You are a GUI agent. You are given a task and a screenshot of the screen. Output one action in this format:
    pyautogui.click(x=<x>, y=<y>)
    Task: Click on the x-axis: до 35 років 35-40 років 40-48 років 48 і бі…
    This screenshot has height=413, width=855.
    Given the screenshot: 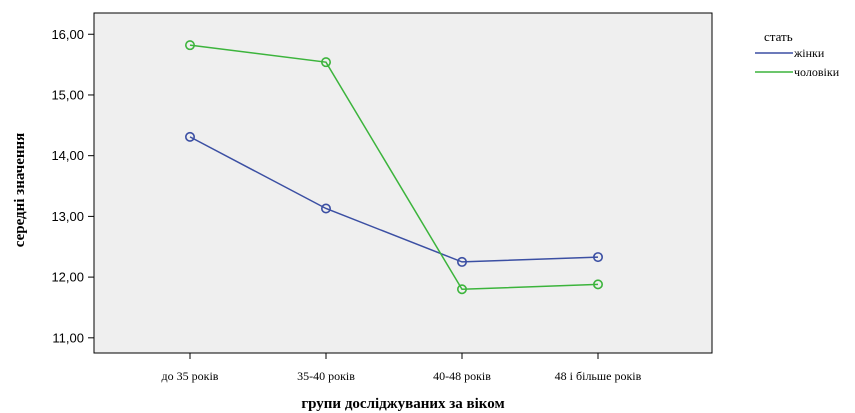 What is the action you would take?
    pyautogui.click(x=402, y=368)
    